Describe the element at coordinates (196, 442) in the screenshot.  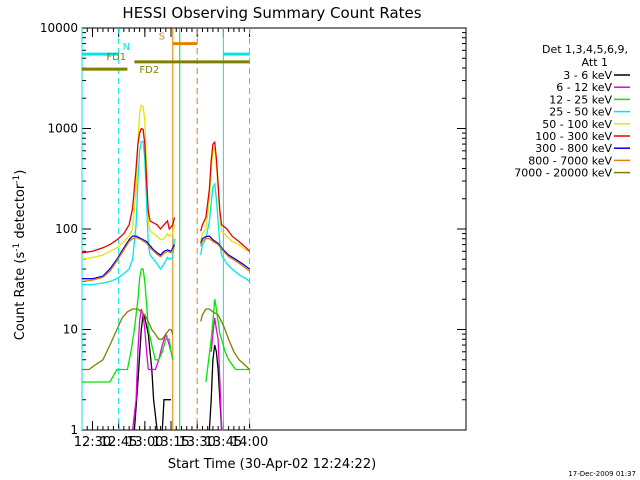
I see `x-tick-label: 13:30` at that location.